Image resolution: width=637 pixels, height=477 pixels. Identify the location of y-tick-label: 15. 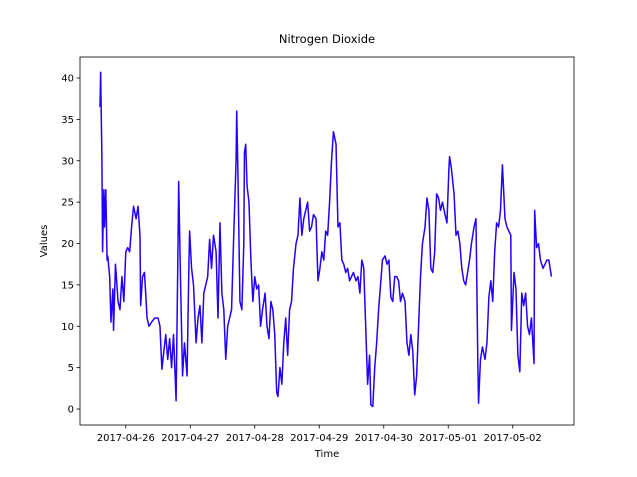
(67, 285).